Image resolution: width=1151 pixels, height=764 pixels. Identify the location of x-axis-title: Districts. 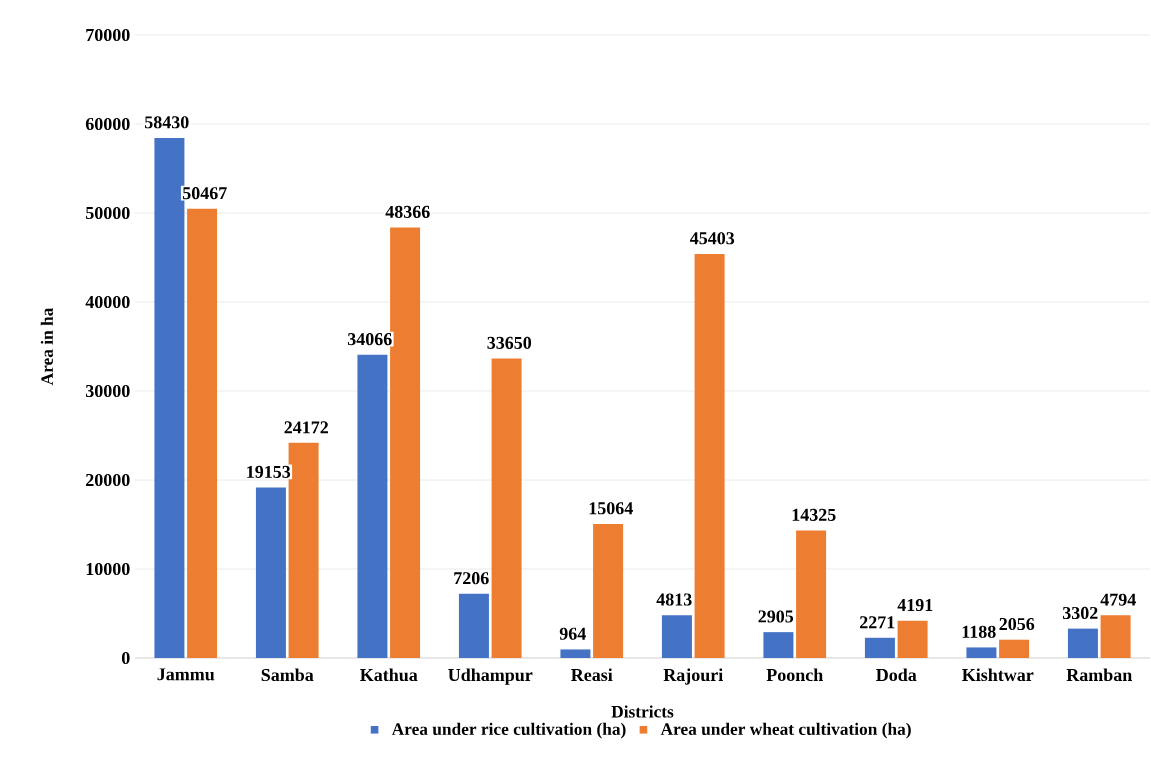
(642, 711).